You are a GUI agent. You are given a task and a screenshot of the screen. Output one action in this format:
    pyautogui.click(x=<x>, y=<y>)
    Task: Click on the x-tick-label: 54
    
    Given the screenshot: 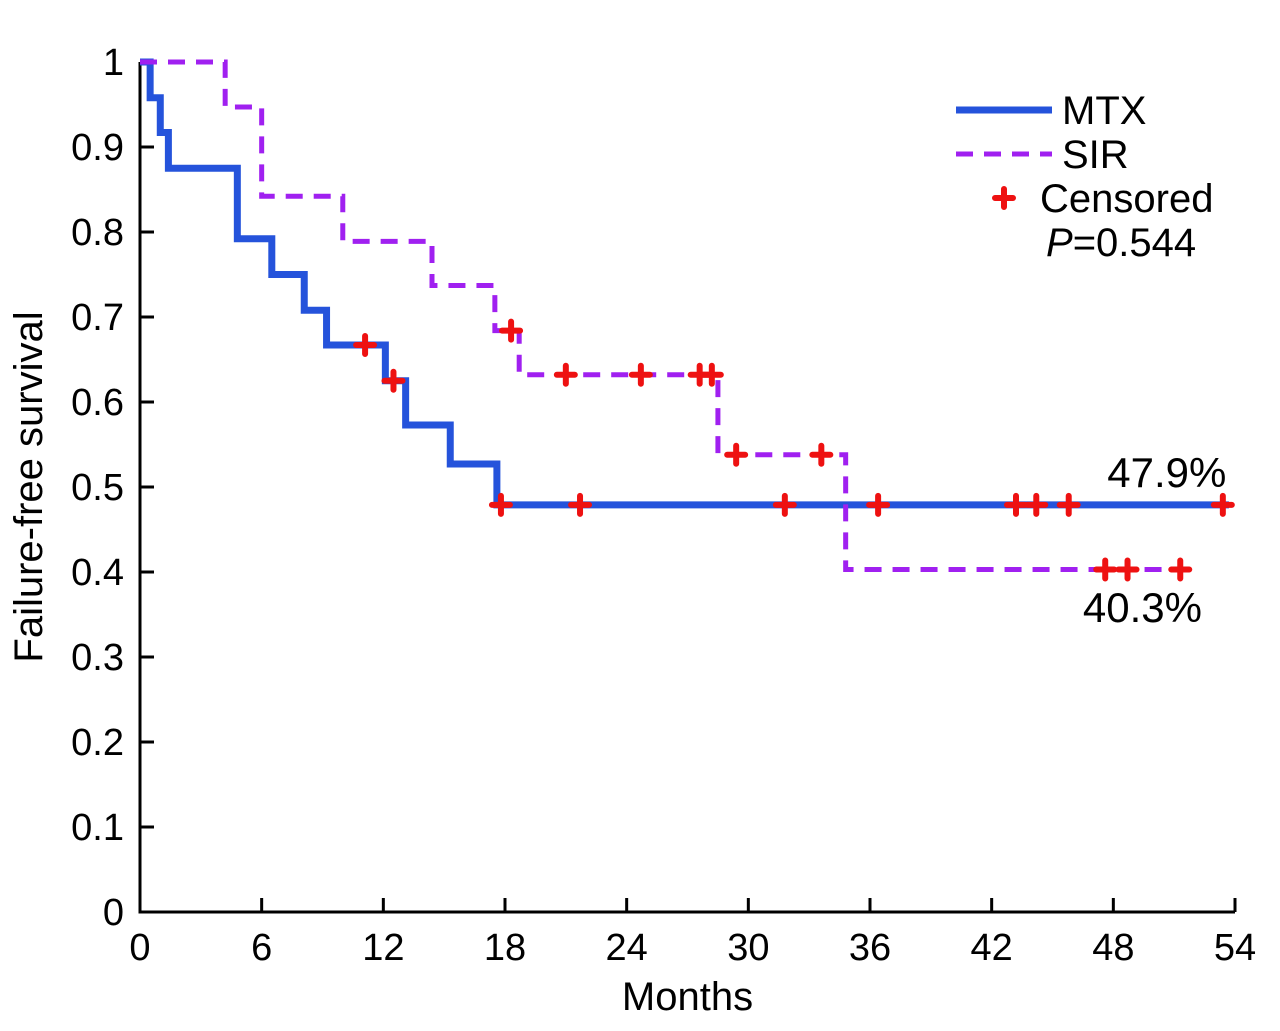 What is the action you would take?
    pyautogui.click(x=1235, y=948)
    